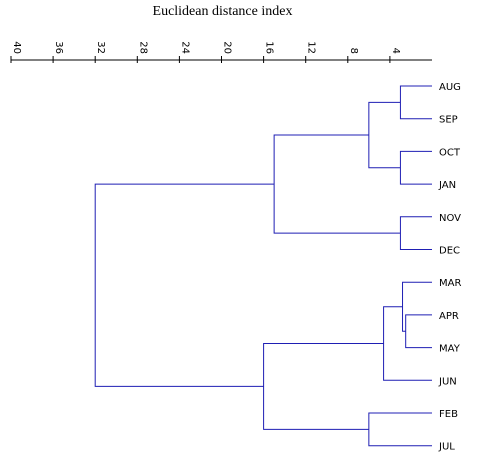 The image size is (477, 464). What do you see at coordinates (450, 283) in the screenshot?
I see `leaf-label: MAR` at bounding box center [450, 283].